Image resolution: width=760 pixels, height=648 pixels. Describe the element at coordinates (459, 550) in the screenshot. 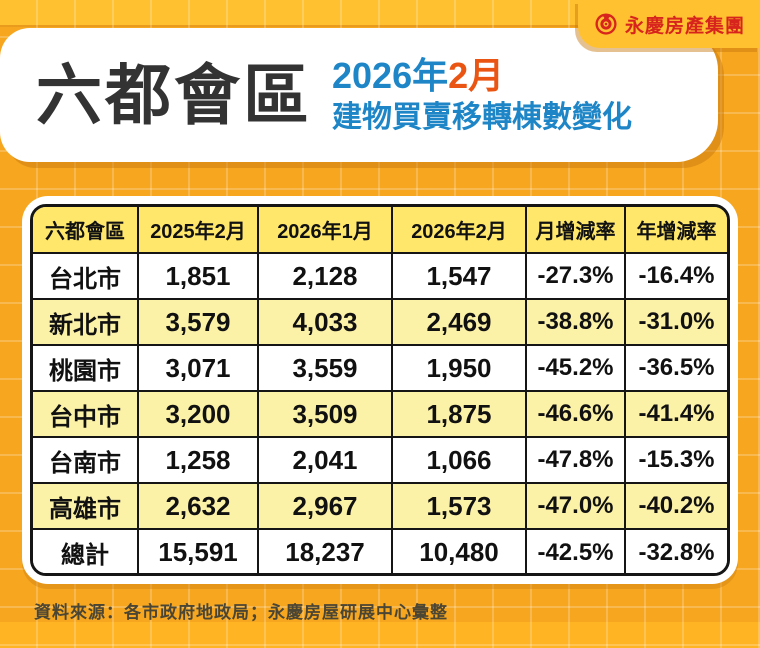

I see `cell-value: 10,480` at that location.